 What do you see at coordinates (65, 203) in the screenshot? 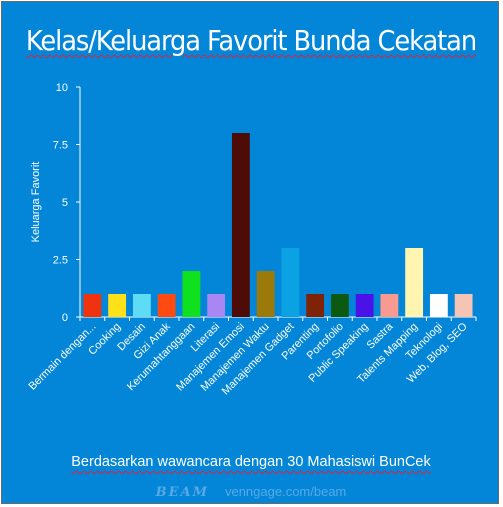
I see `y-tick-label: 5` at bounding box center [65, 203].